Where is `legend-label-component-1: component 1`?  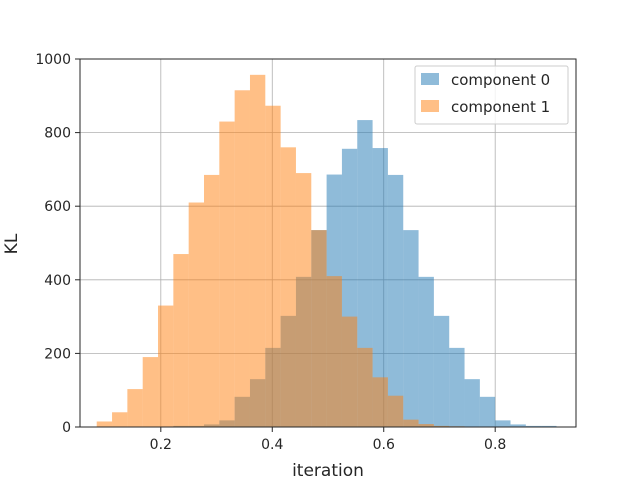
legend-label-component-1: component 1 is located at coordinates (500, 107).